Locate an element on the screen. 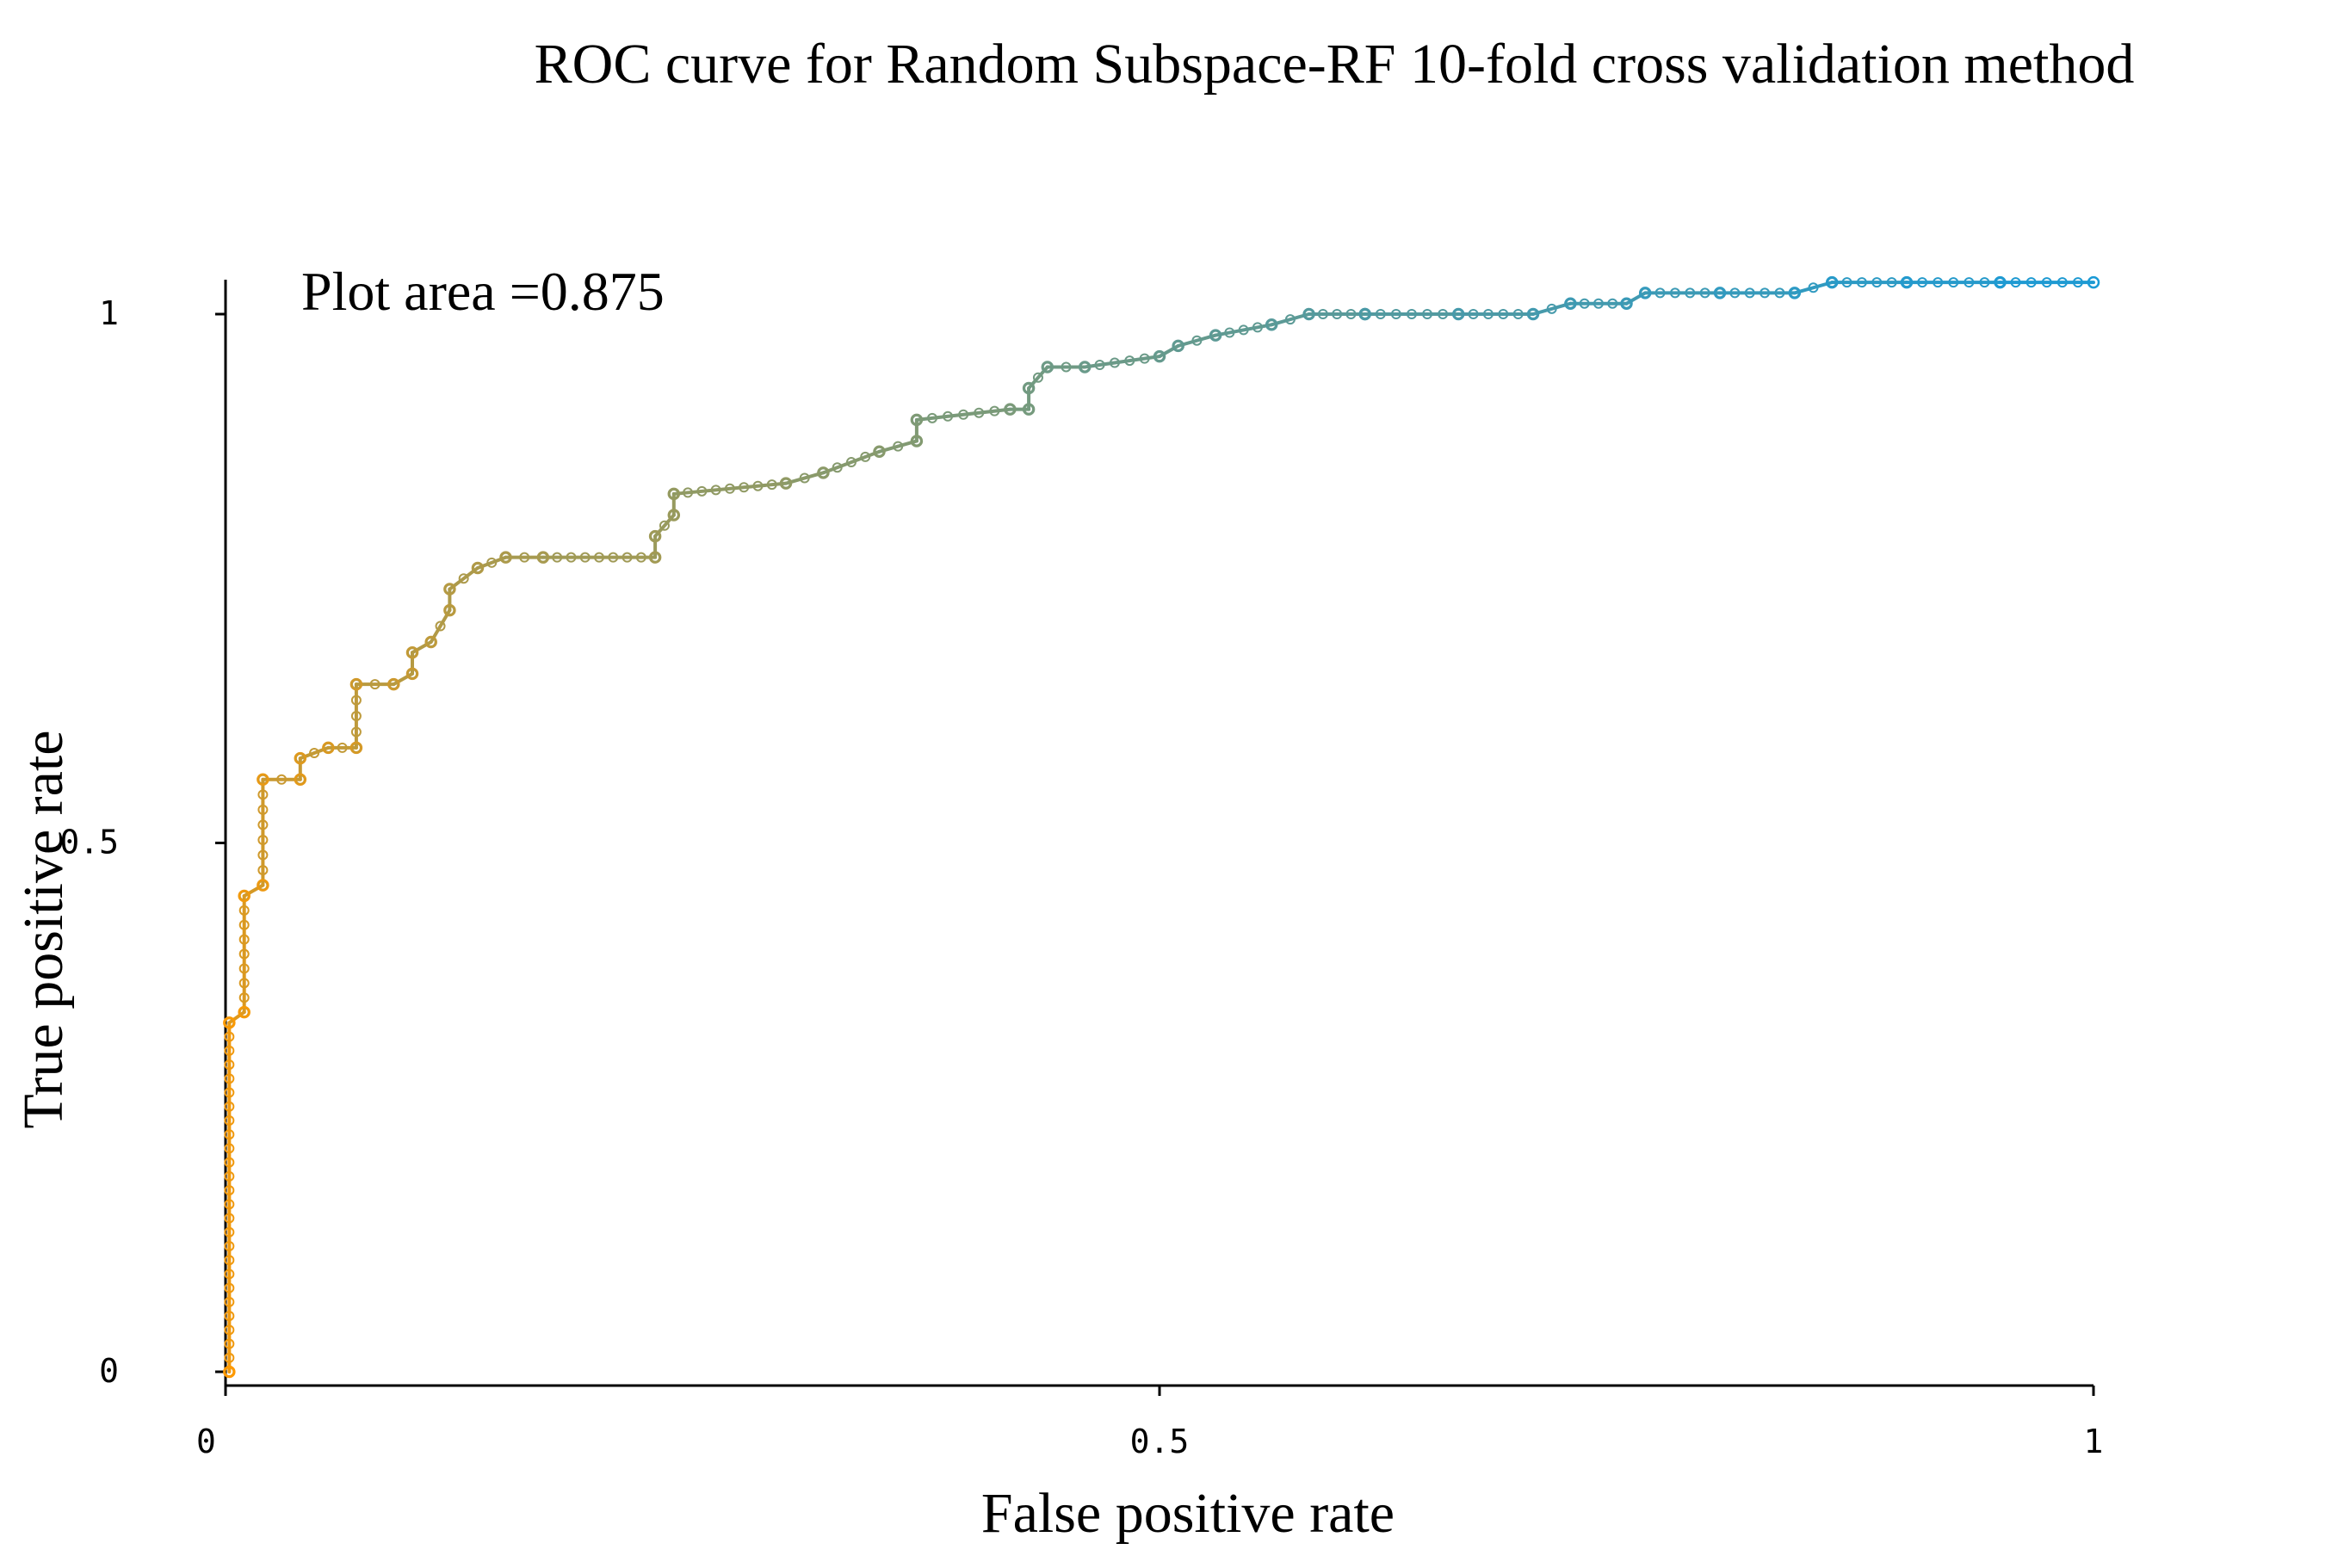 This screenshot has height=1568, width=2344. x-tick-label: 0 is located at coordinates (206, 1441).